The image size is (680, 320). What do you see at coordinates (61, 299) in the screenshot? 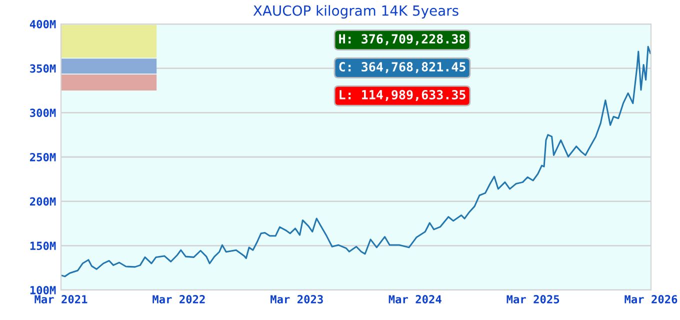
I see `x-tick-label: Mar 2021` at bounding box center [61, 299].